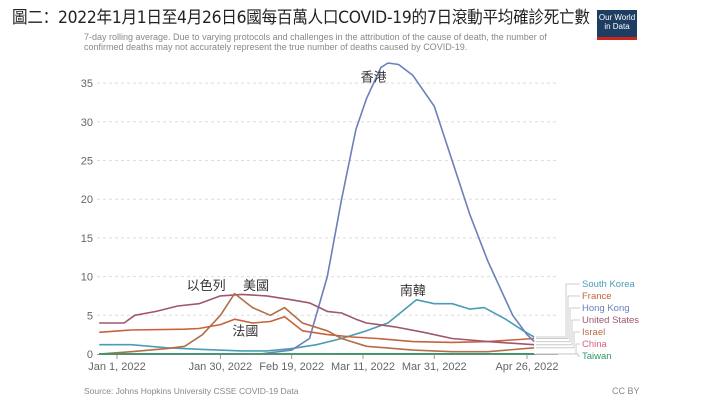  I want to click on series-line-united-states, so click(317, 319).